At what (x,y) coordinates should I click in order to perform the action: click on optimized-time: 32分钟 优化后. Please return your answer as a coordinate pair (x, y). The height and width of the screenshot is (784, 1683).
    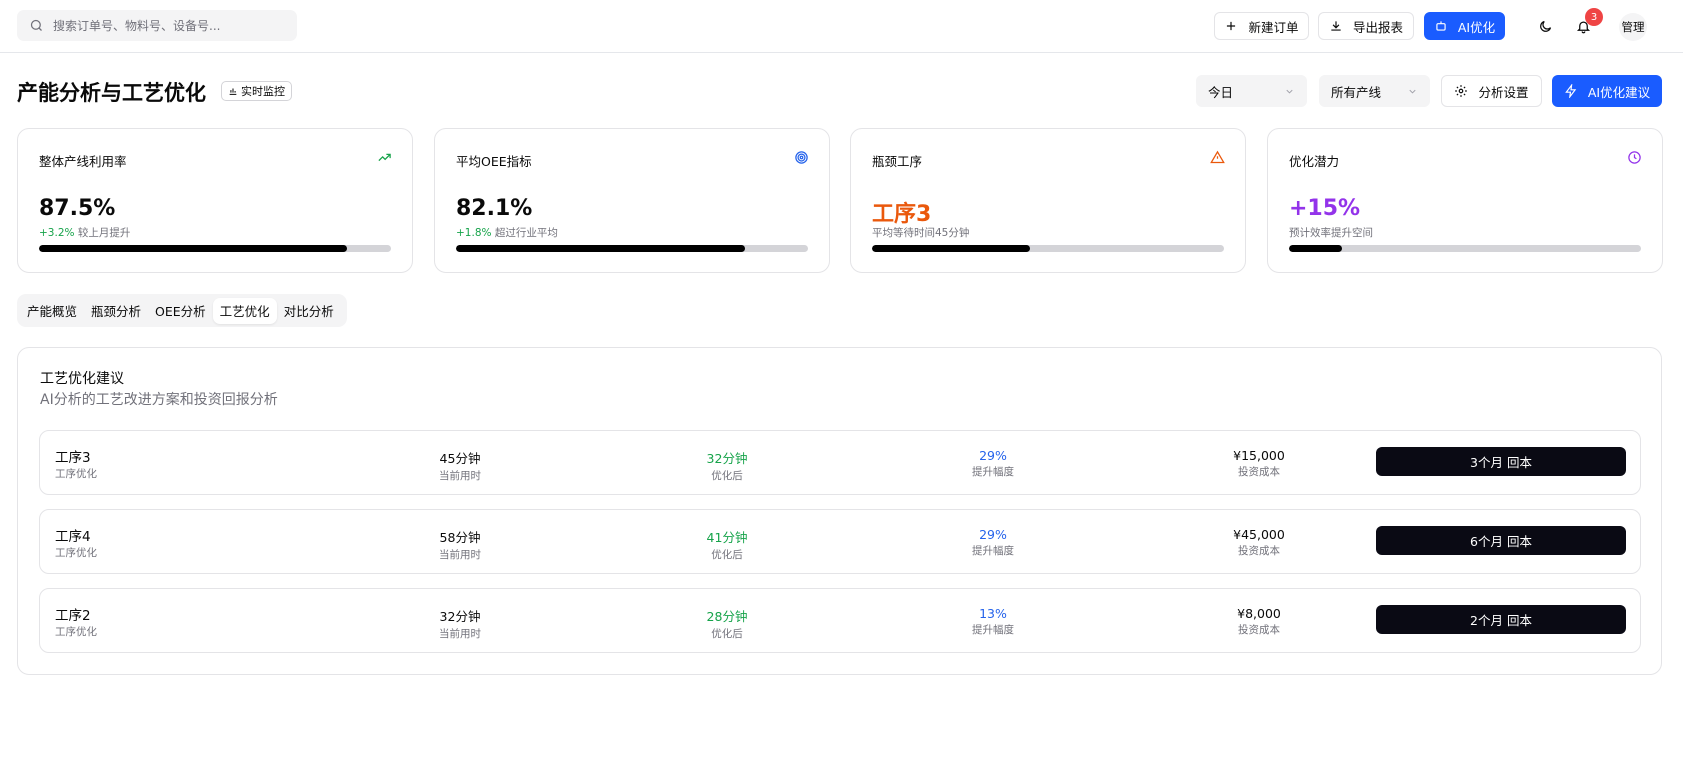
    Looking at the image, I should click on (727, 465).